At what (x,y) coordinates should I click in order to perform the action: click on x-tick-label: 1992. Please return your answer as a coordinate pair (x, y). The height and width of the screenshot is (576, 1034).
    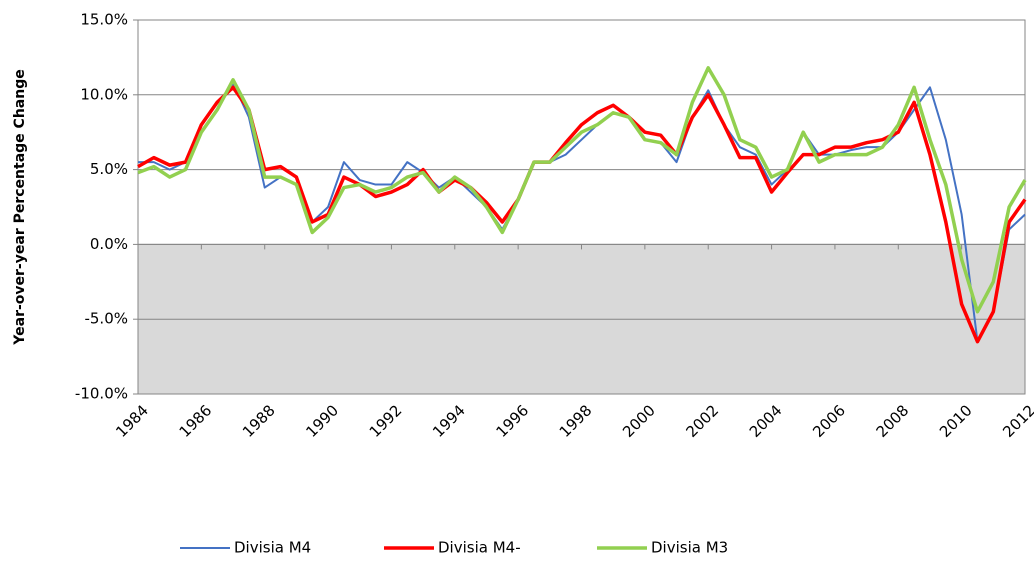
    Looking at the image, I should click on (386, 421).